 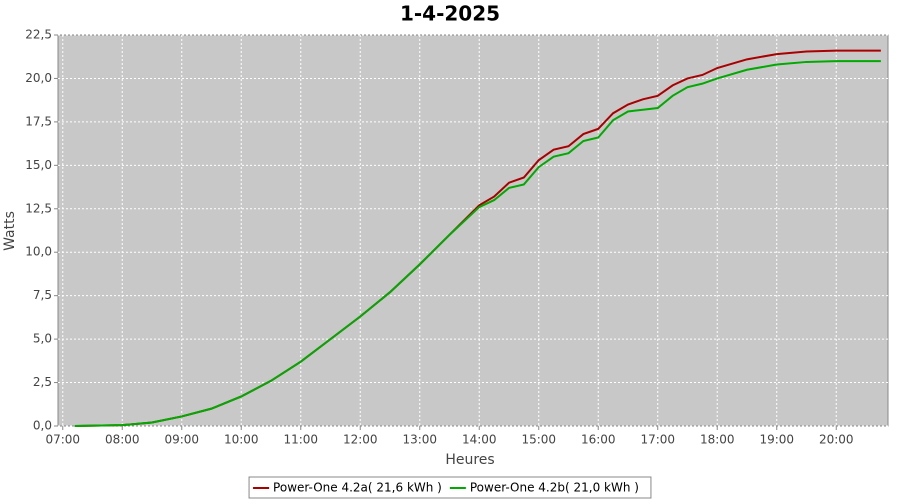 What do you see at coordinates (38, 165) in the screenshot?
I see `y-tick-label: 15,0` at bounding box center [38, 165].